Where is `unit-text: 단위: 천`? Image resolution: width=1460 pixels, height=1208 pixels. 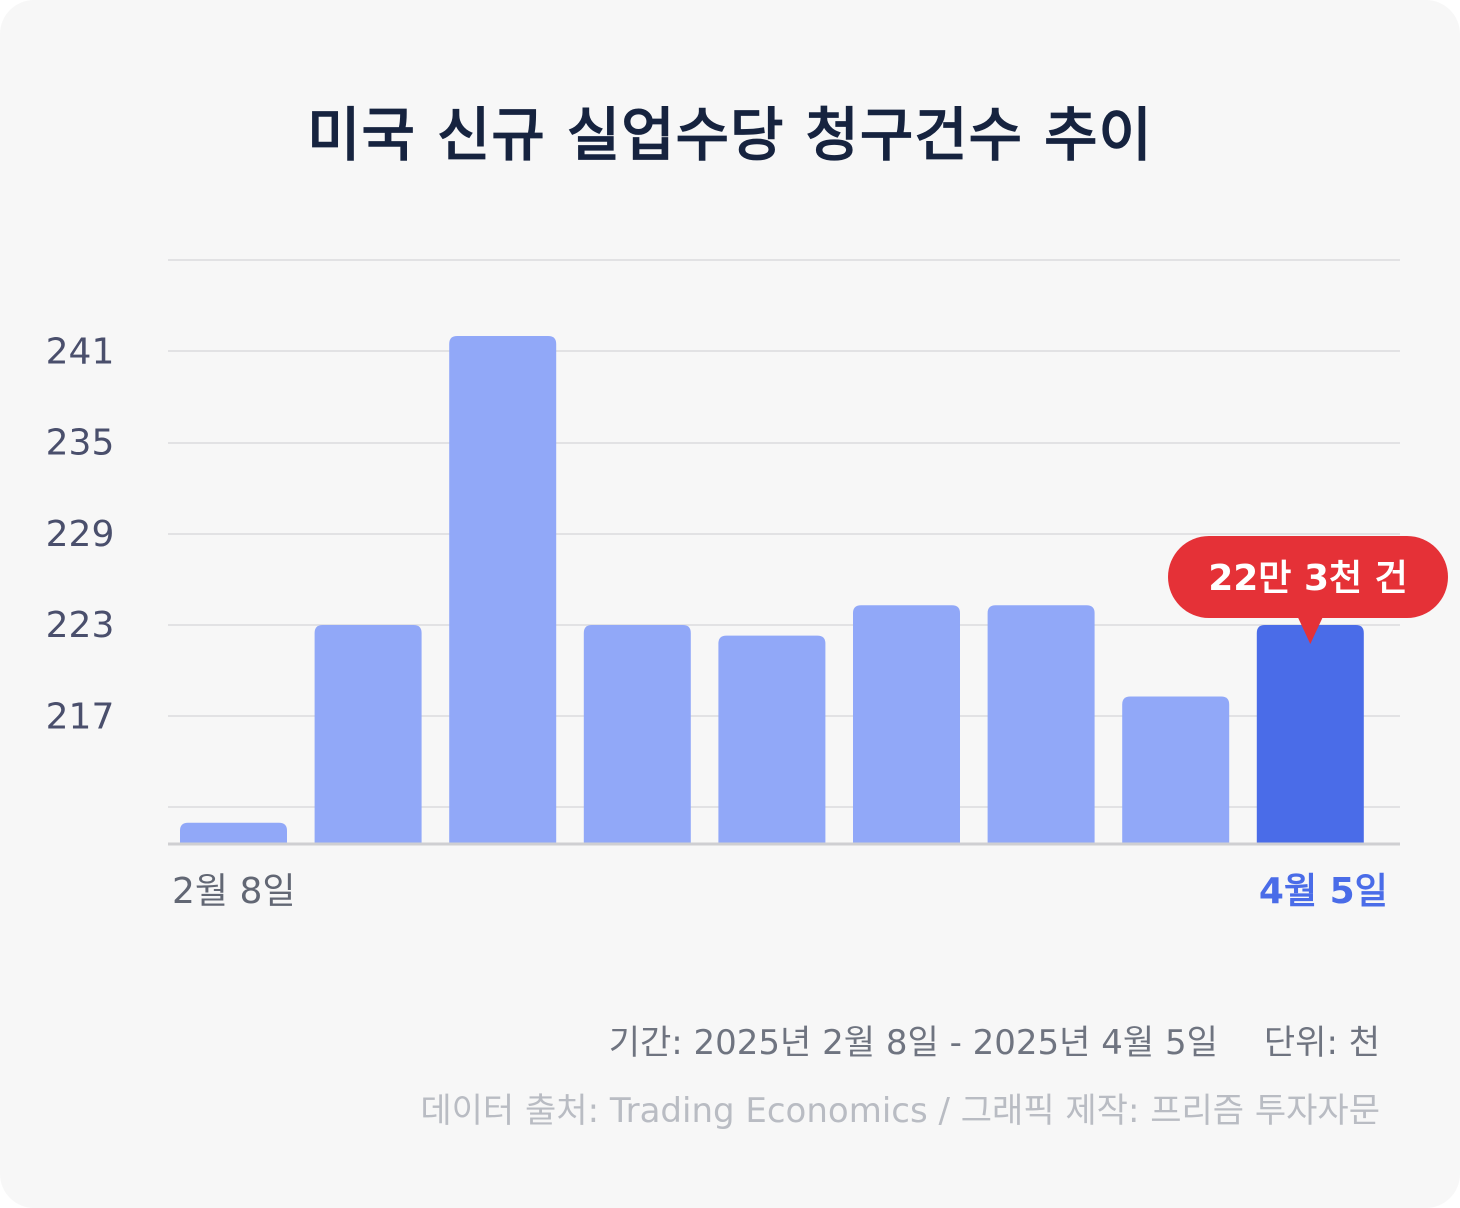
unit-text: 단위: 천 is located at coordinates (1321, 1043).